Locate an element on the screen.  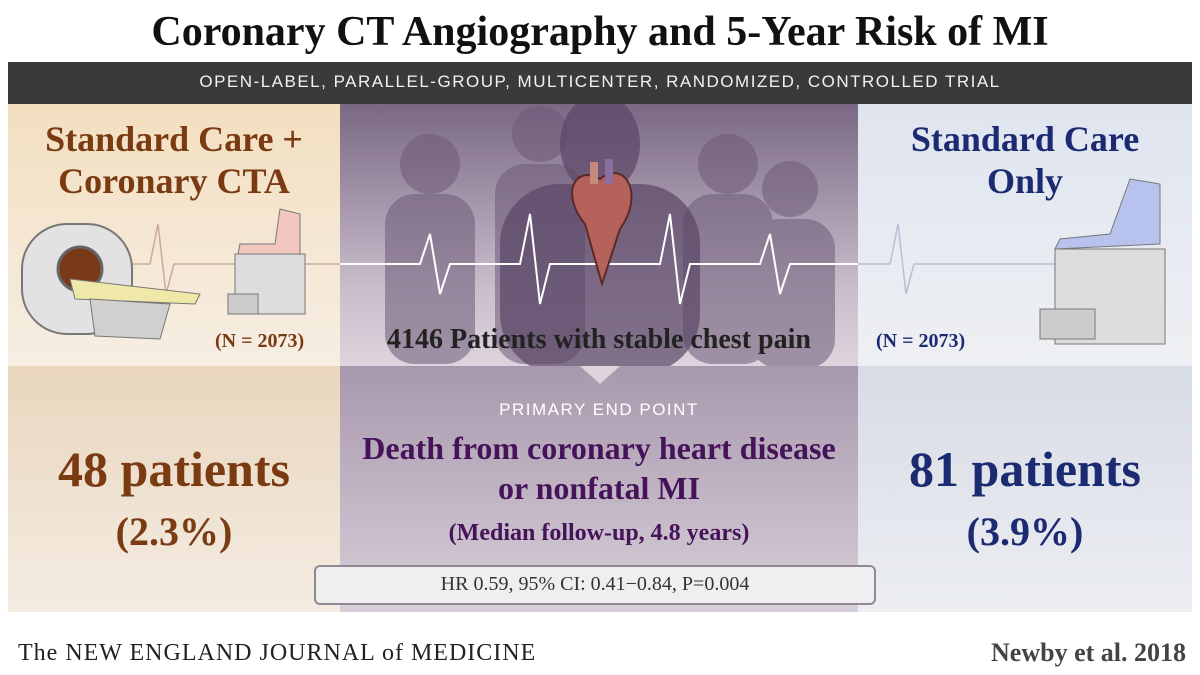
arm-name: Standard Care is located at coordinates (1025, 139).